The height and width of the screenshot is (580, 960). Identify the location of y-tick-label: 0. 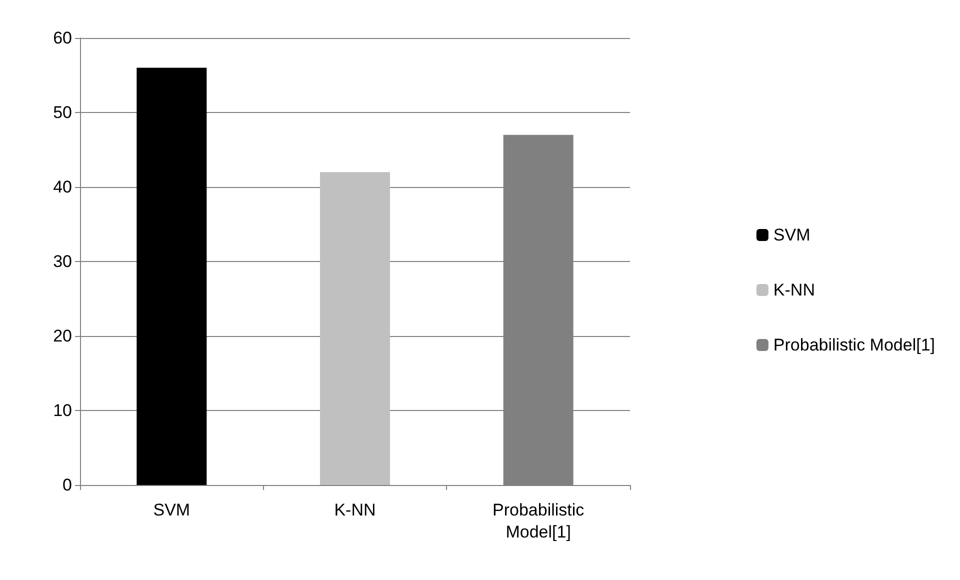
(67, 485).